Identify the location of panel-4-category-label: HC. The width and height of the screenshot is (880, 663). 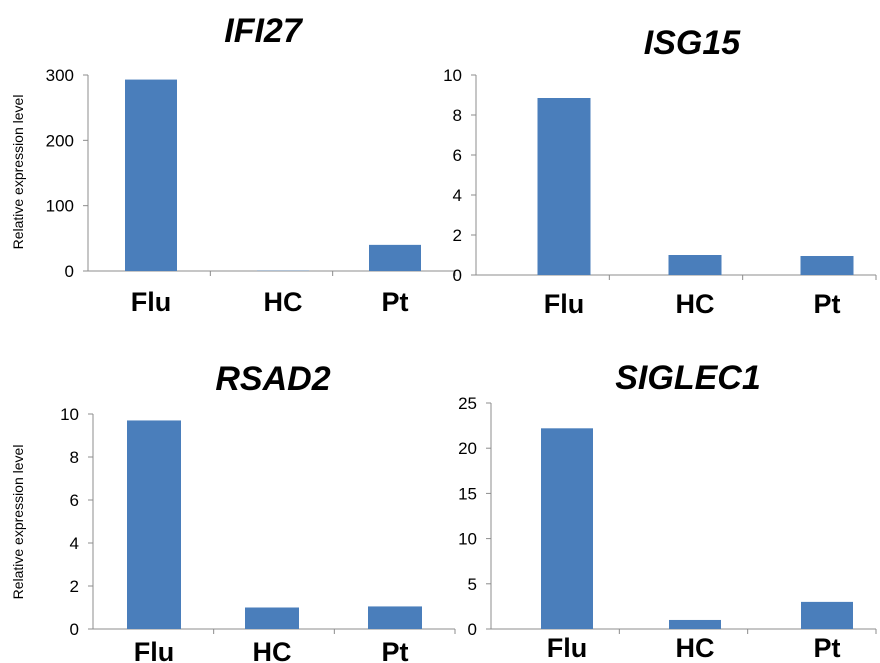
(695, 648).